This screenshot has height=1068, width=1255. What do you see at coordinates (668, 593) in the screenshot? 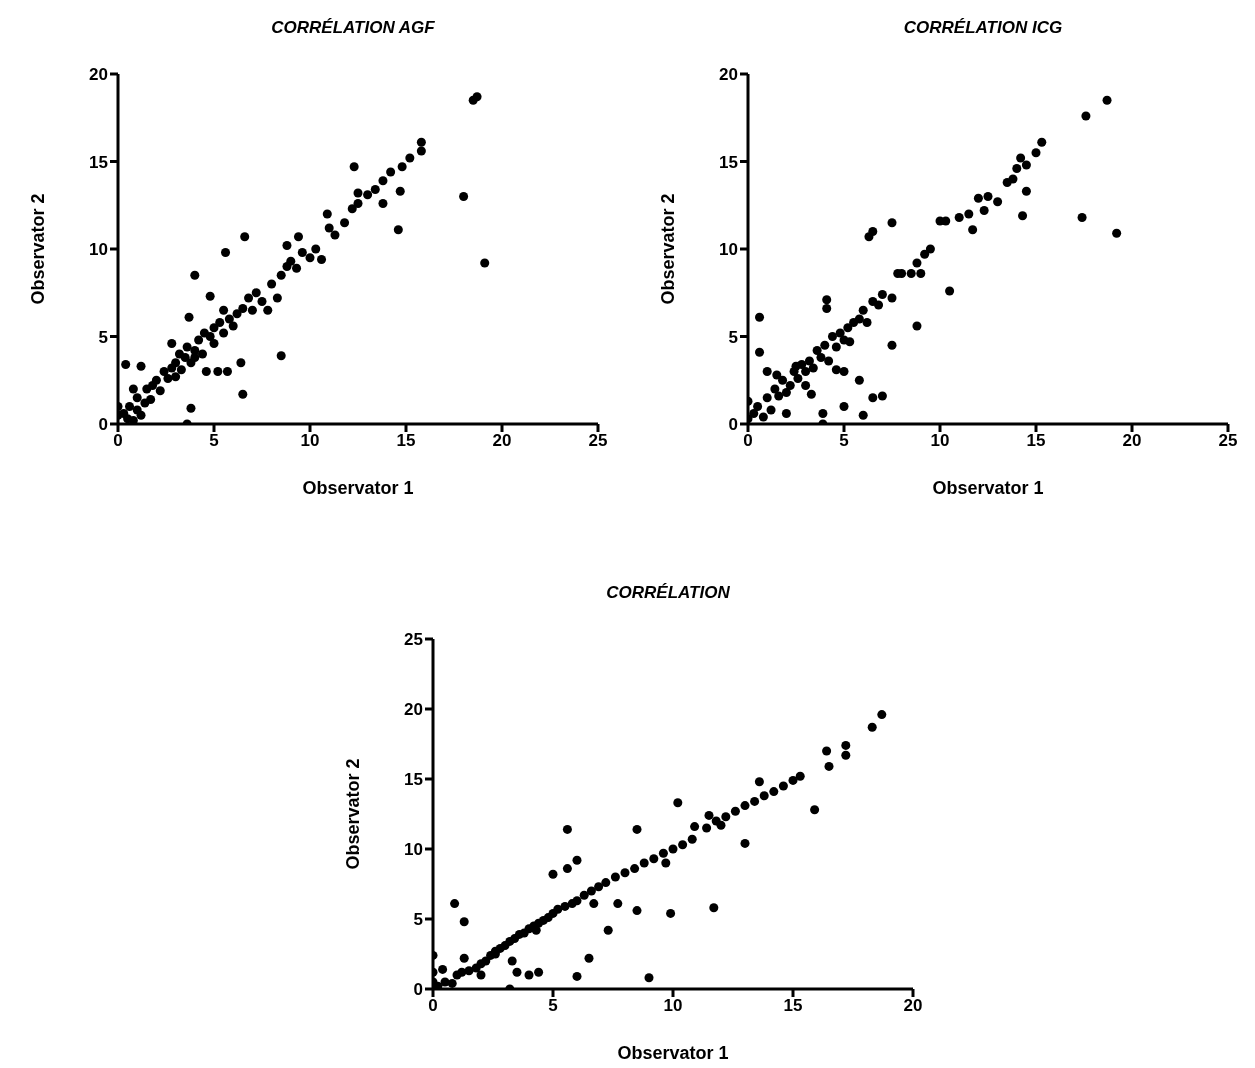
I see `chart-title: CORRÉLATION` at bounding box center [668, 593].